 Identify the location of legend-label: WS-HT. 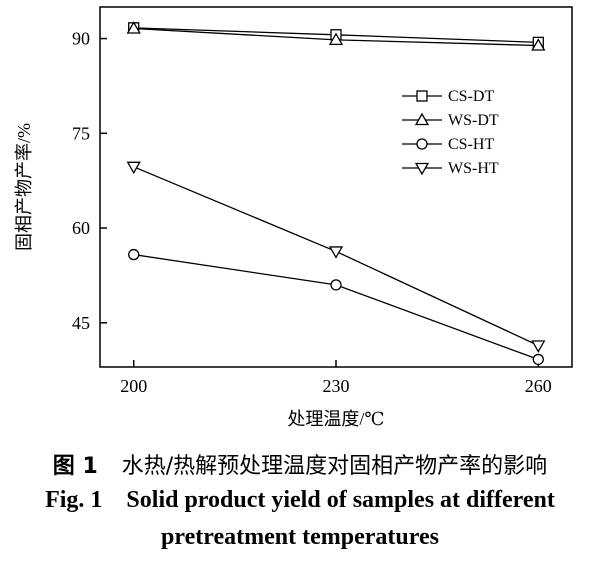
(473, 168).